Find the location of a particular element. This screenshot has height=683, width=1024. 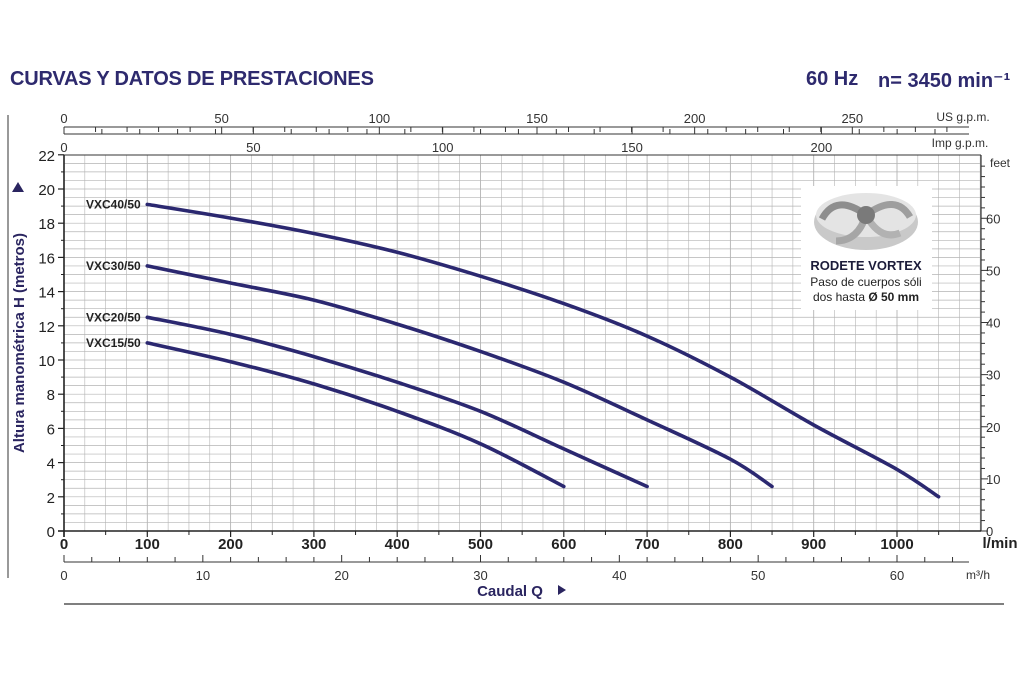

y-tick-label: 2 is located at coordinates (51, 498).